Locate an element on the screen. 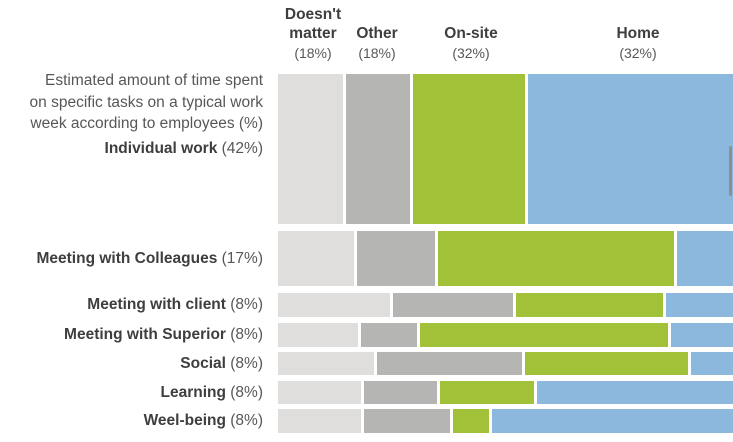 This screenshot has width=733, height=442. row-label-text: Meeting with Superior is located at coordinates (145, 334).